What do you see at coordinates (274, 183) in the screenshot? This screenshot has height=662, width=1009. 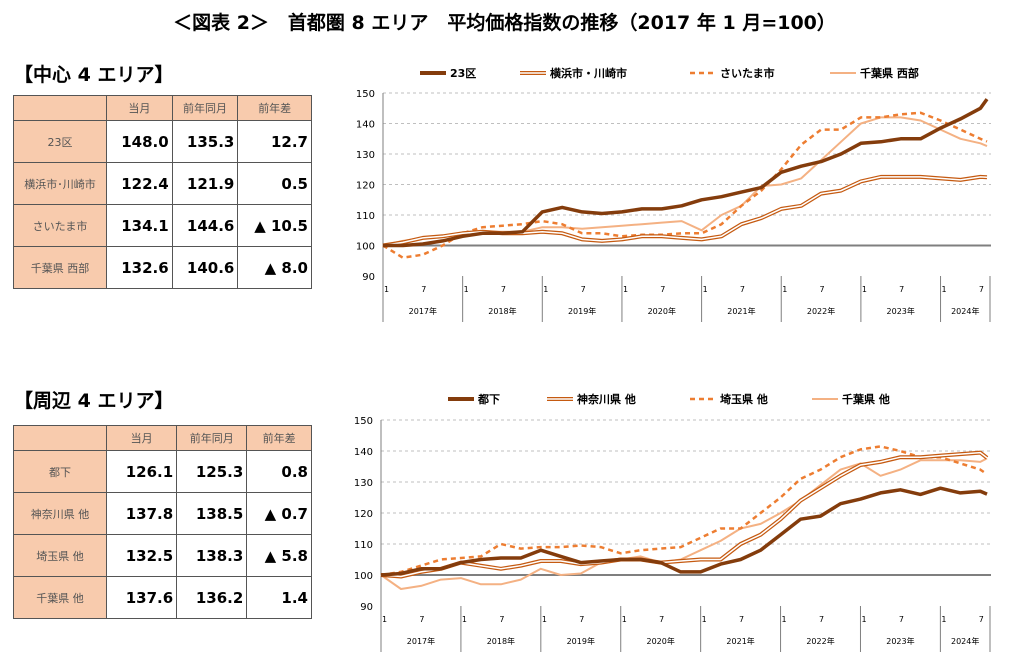 I see `yoy-diff-value: 0.5` at bounding box center [274, 183].